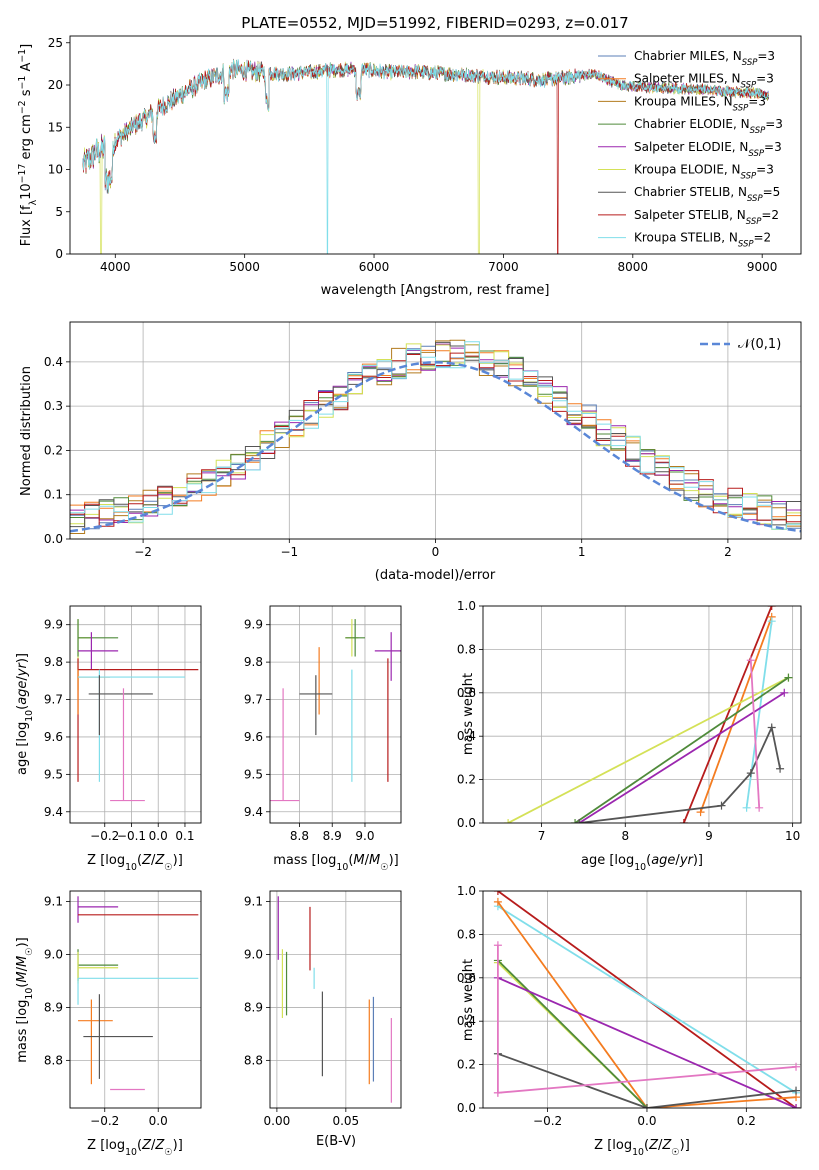 This screenshot has width=819, height=1170. I want to click on label-part: ☉, so click(168, 1152).